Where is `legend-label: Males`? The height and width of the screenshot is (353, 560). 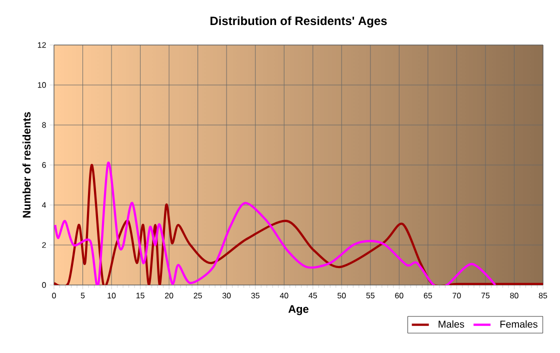 legend-label: Males is located at coordinates (451, 324).